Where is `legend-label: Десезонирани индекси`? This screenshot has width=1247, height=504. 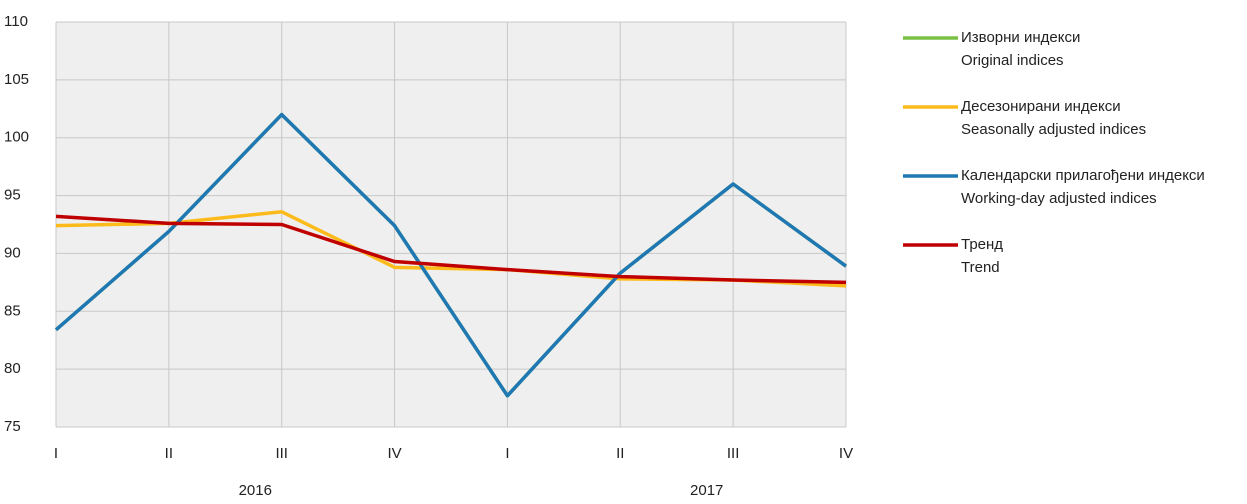 legend-label: Десезонирани индекси is located at coordinates (1041, 106).